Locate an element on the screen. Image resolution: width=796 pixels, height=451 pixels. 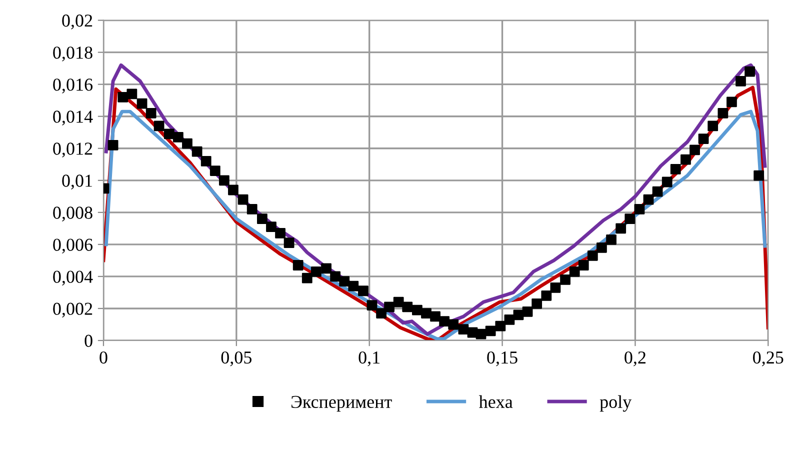
y-tick-label: 0,01 is located at coordinates (77, 182).